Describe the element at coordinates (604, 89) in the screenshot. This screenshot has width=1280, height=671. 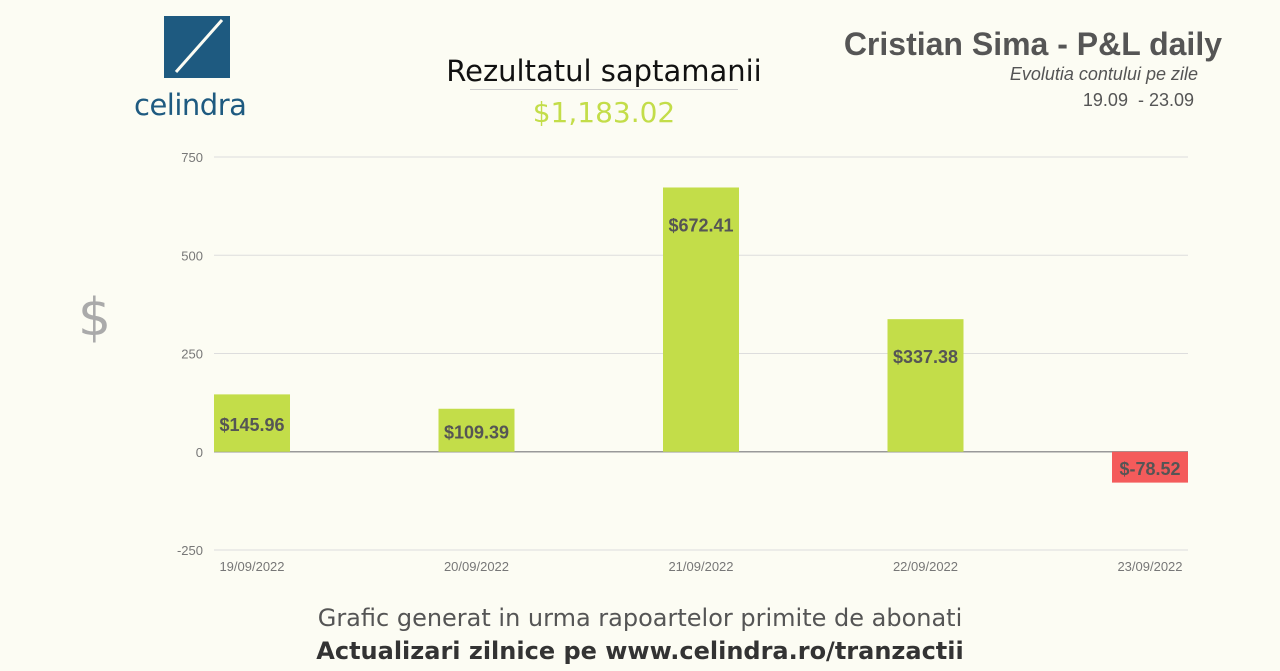
I see `title-divider` at that location.